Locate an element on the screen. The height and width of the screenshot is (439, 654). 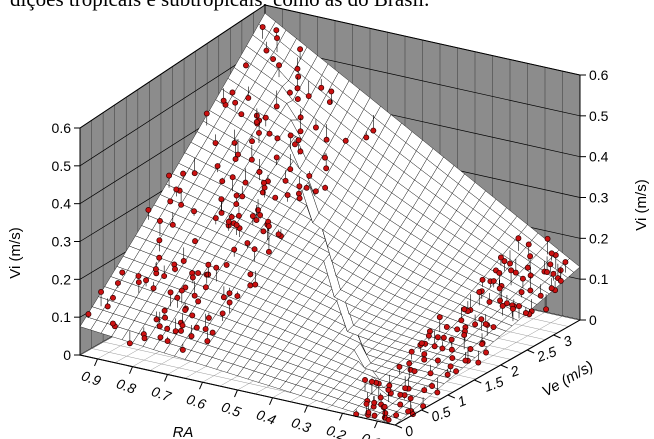
z-tick-label-right: 0.6 is located at coordinates (599, 75).